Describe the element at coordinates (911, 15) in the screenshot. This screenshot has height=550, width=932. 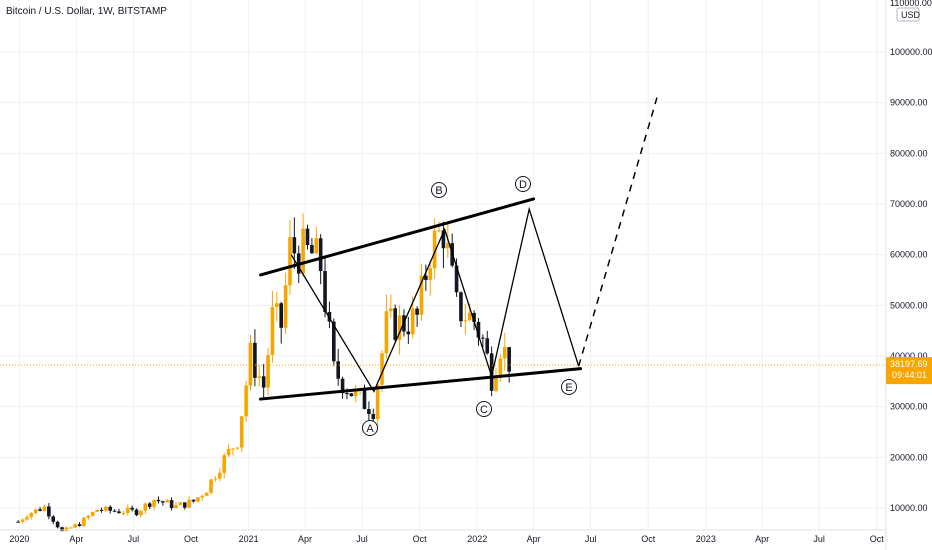
I see `currency-label: USD` at that location.